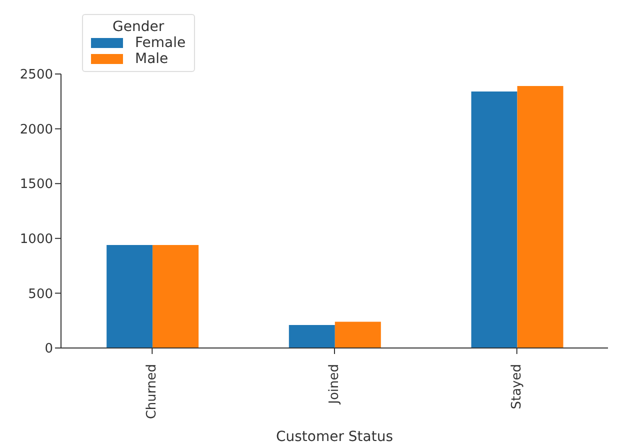 The width and height of the screenshot is (618, 448). Describe the element at coordinates (160, 43) in the screenshot. I see `legend-label: Female` at that location.